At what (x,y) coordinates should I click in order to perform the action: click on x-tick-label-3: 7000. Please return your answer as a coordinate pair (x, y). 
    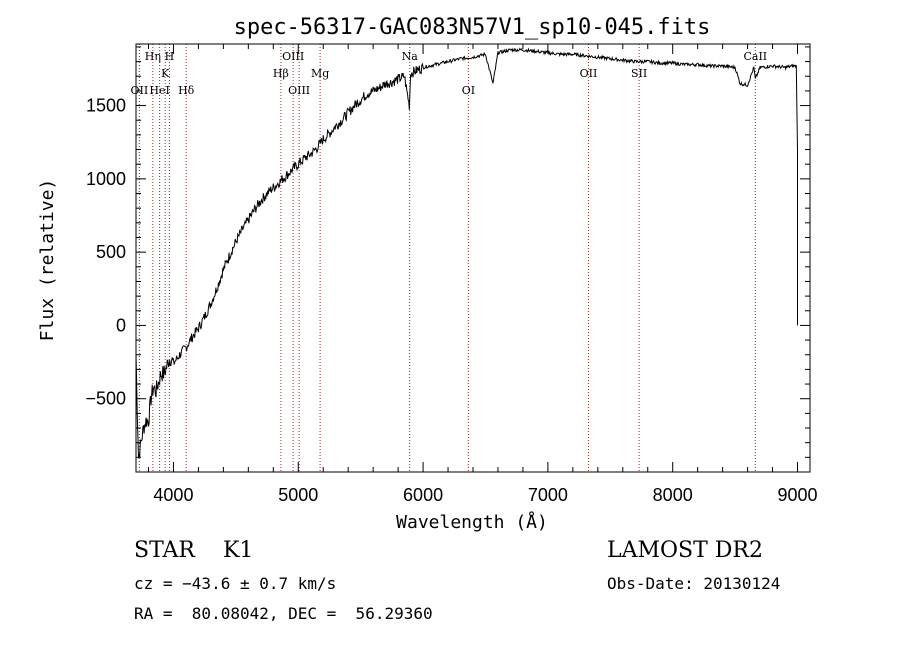
    Looking at the image, I should click on (548, 495).